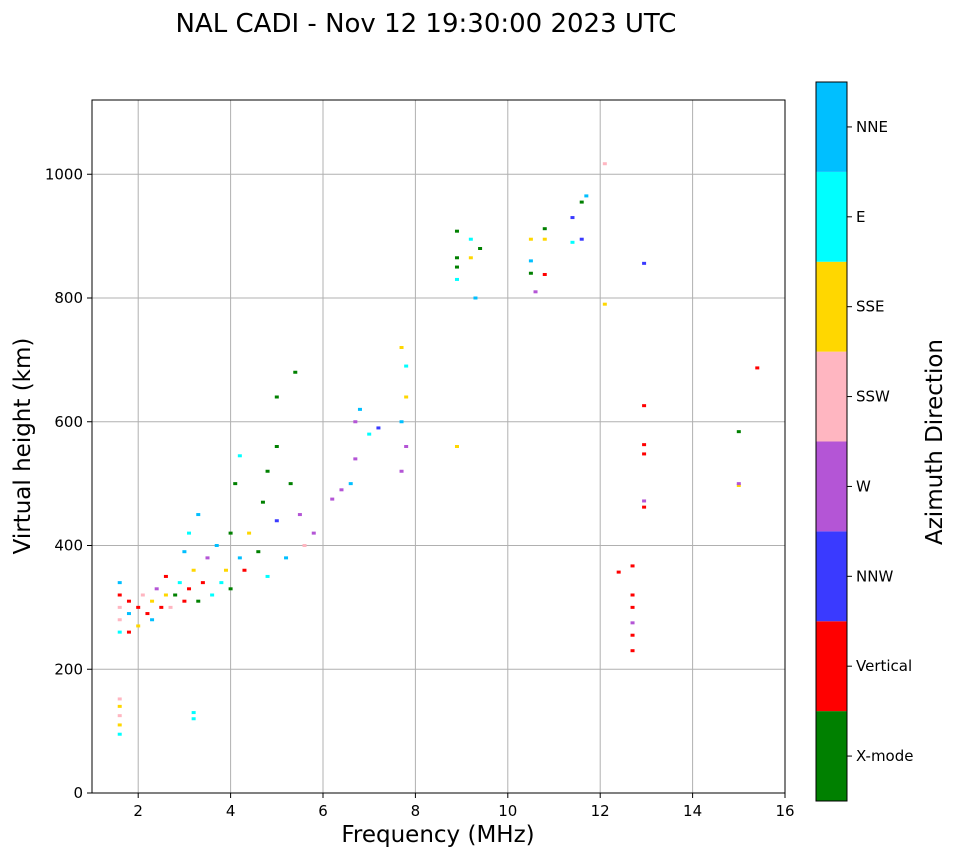 The width and height of the screenshot is (958, 857). Describe the element at coordinates (68, 298) in the screenshot. I see `y-tick-label: 800` at that location.